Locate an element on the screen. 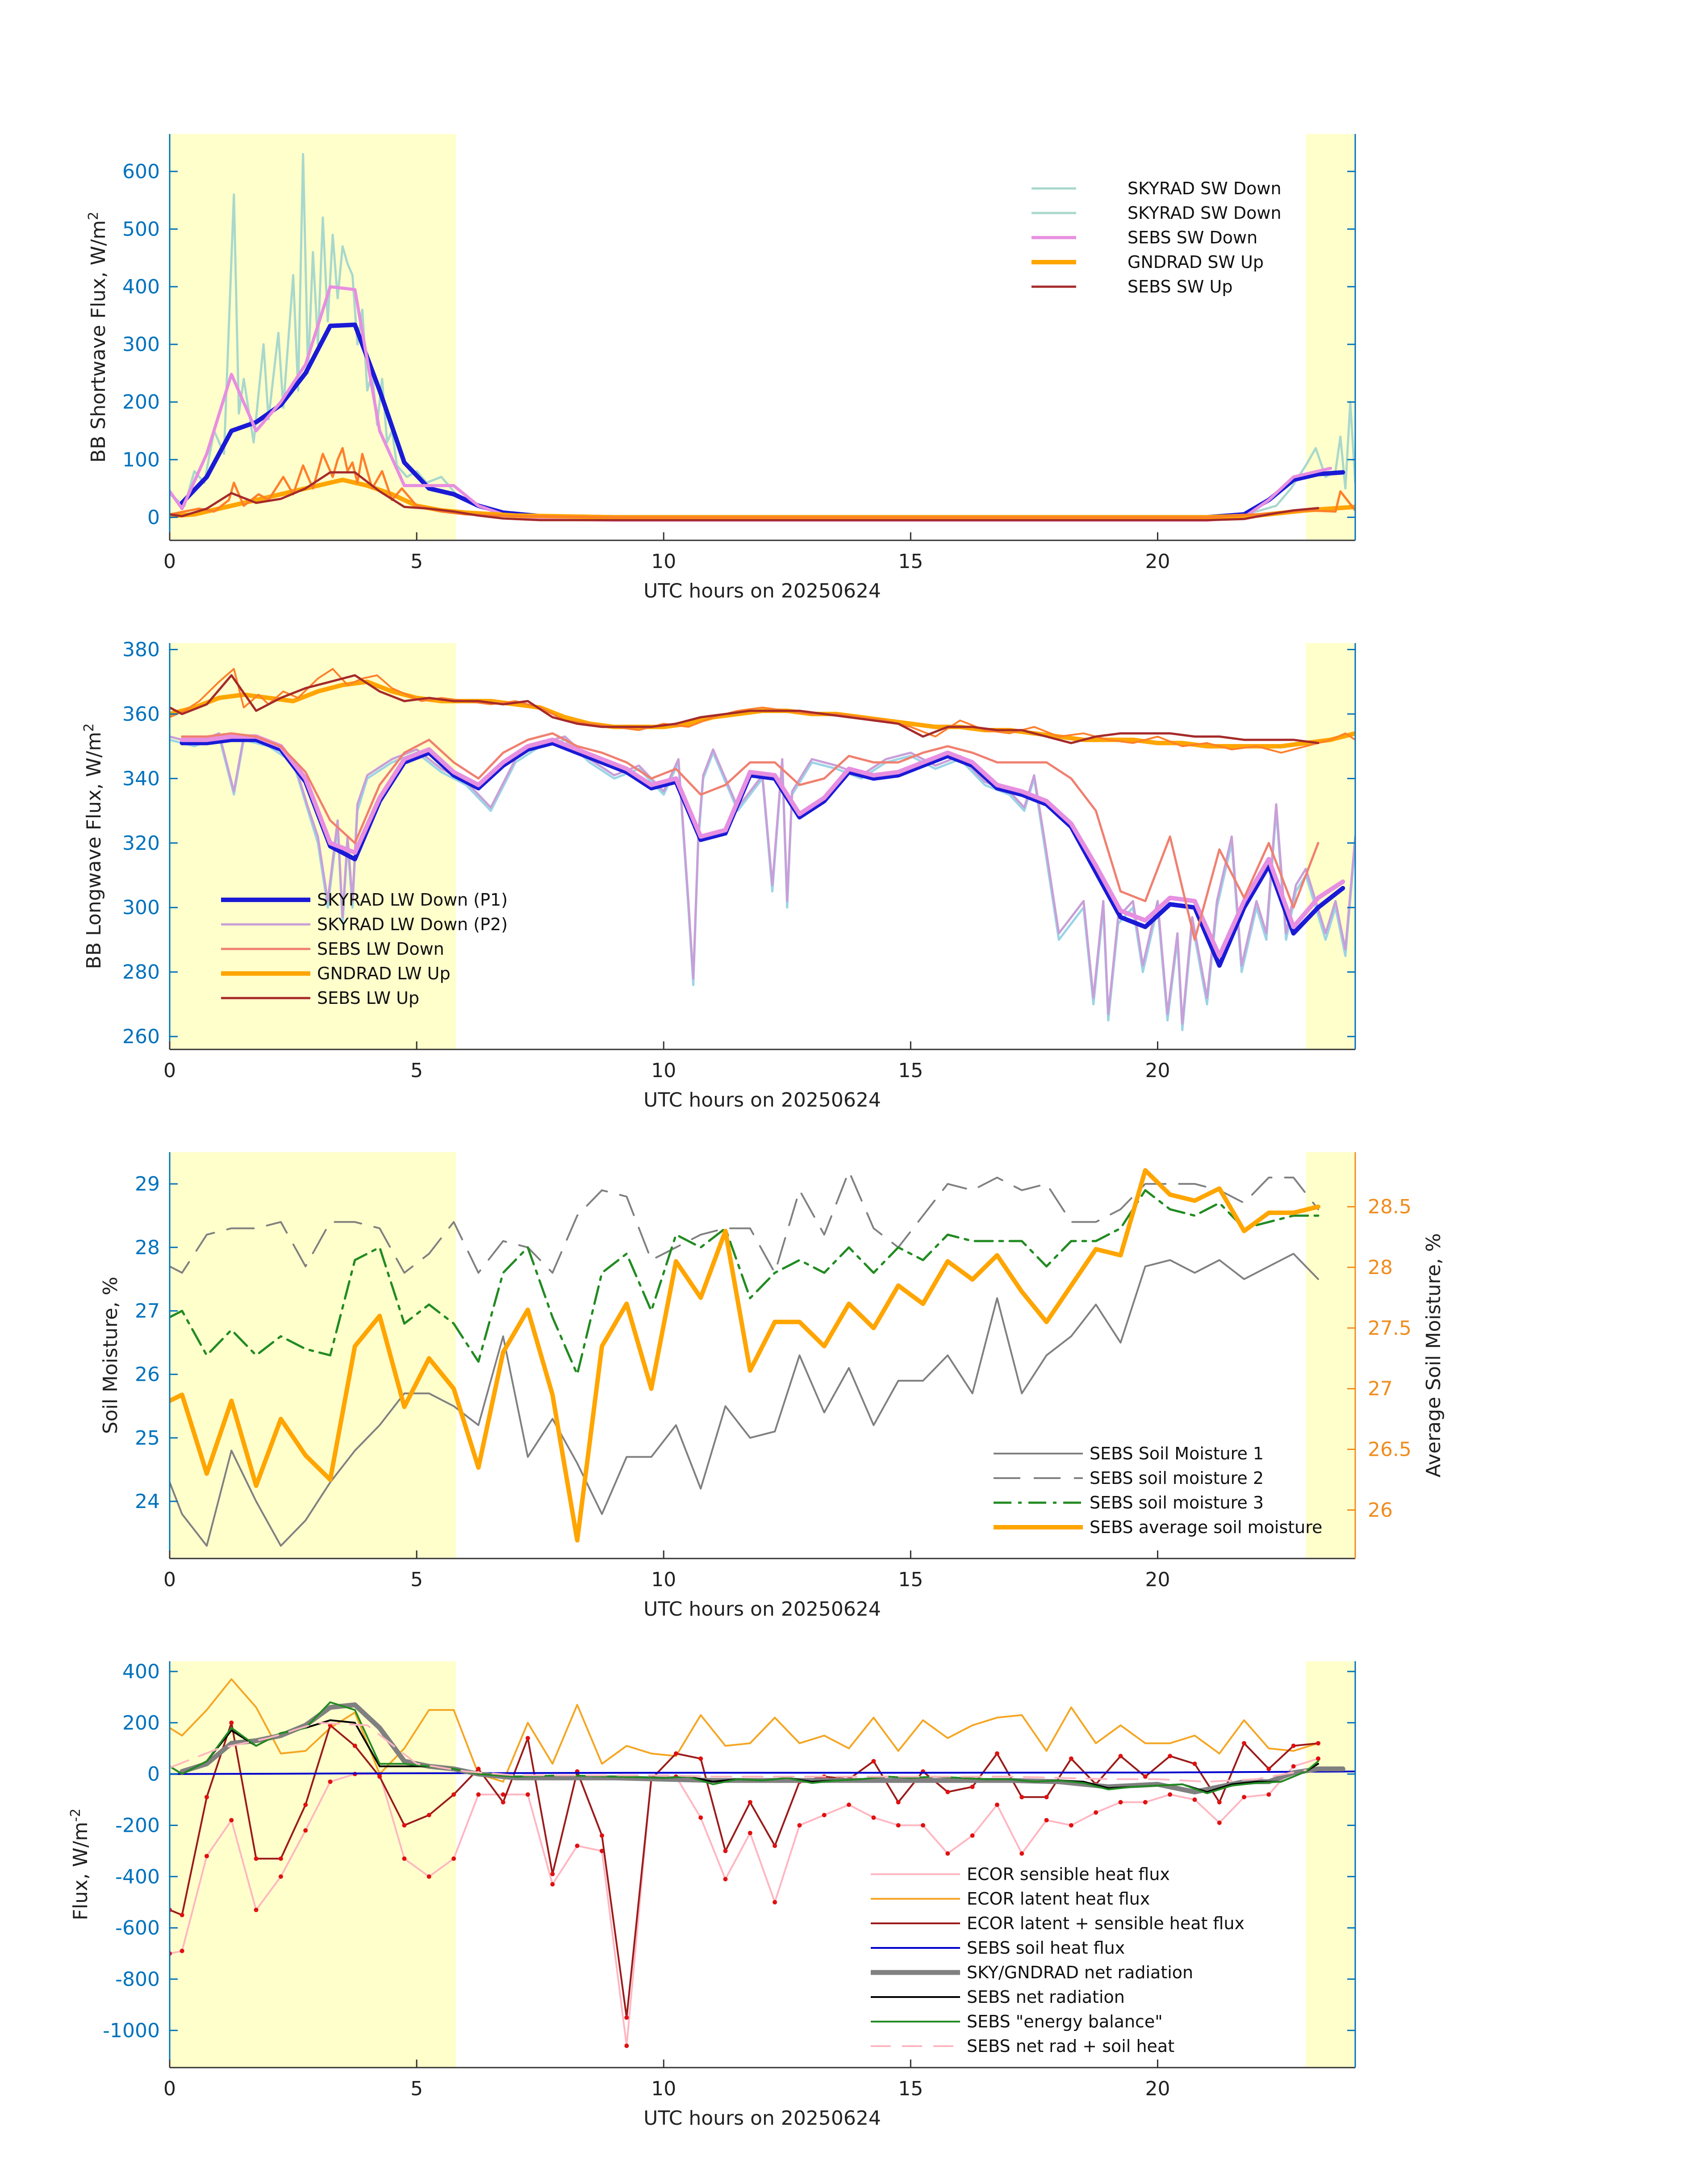 The image size is (1708, 2177). y-tick-label: 27 is located at coordinates (147, 1311).